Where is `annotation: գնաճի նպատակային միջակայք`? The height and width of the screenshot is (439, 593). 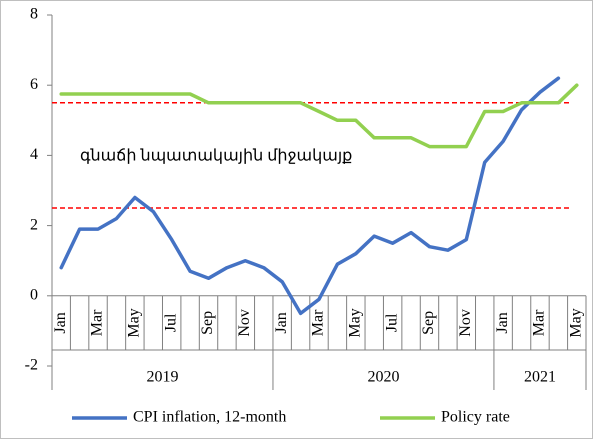 annotation: գնաճի նպատակային միջակայք is located at coordinates (216, 156).